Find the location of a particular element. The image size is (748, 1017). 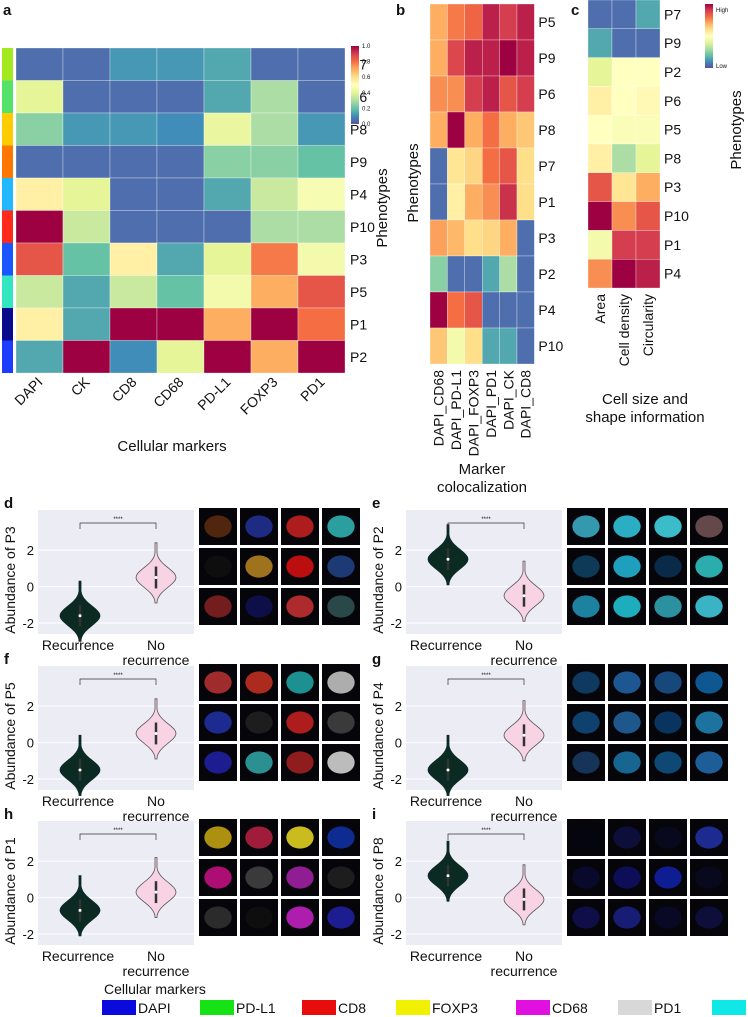

y-tick-label: 2 is located at coordinates (30, 861).